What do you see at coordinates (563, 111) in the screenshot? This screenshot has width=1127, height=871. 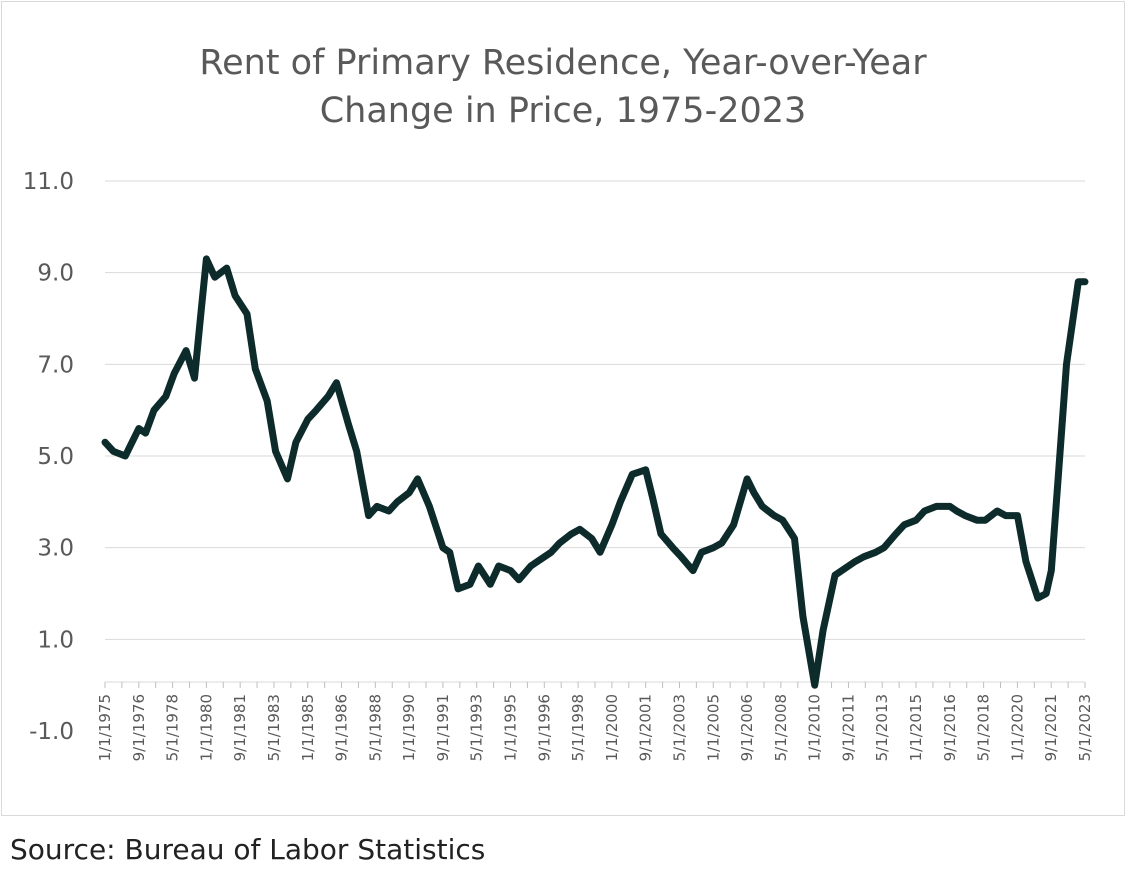 I see `chart-title-line-2: Change in Price, 1975-2023` at bounding box center [563, 111].